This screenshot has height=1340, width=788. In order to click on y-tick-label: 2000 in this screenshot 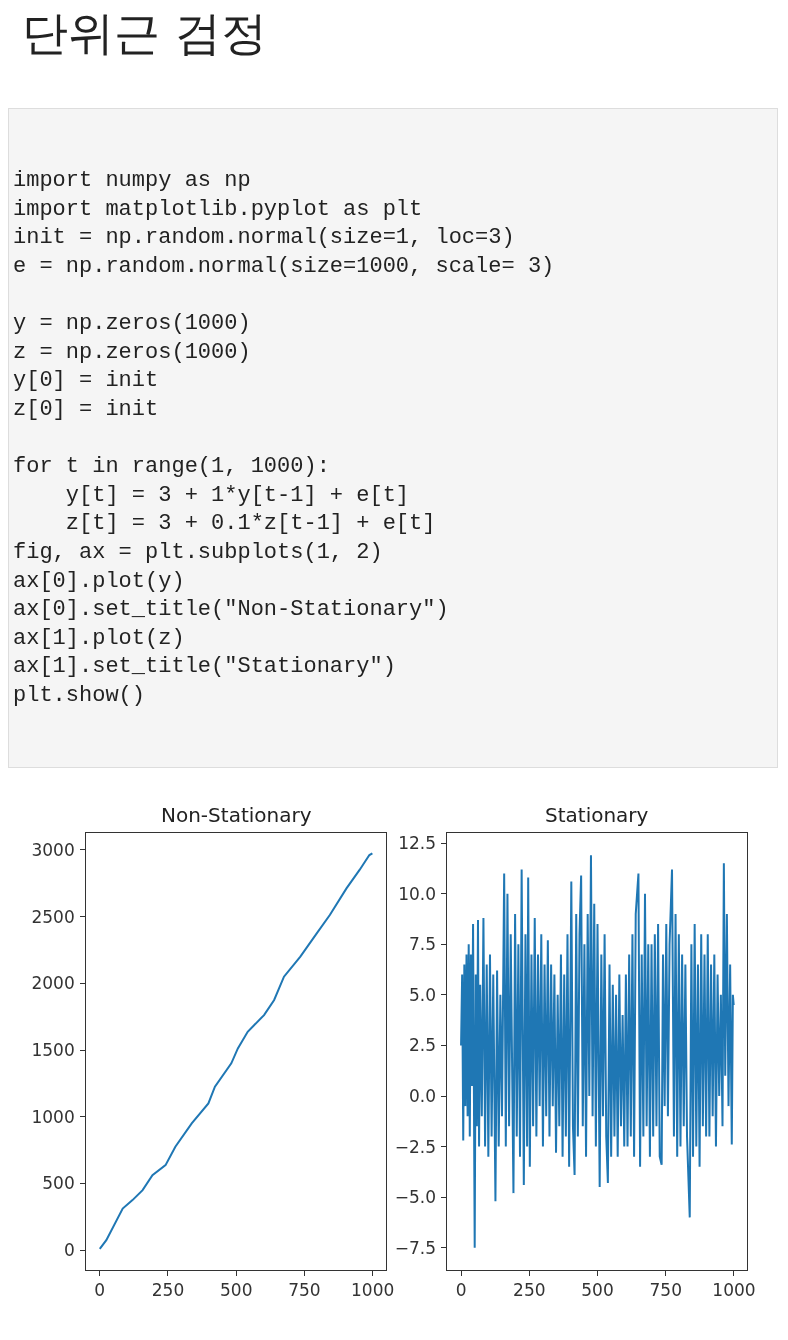, I will do `click(53, 983)`.